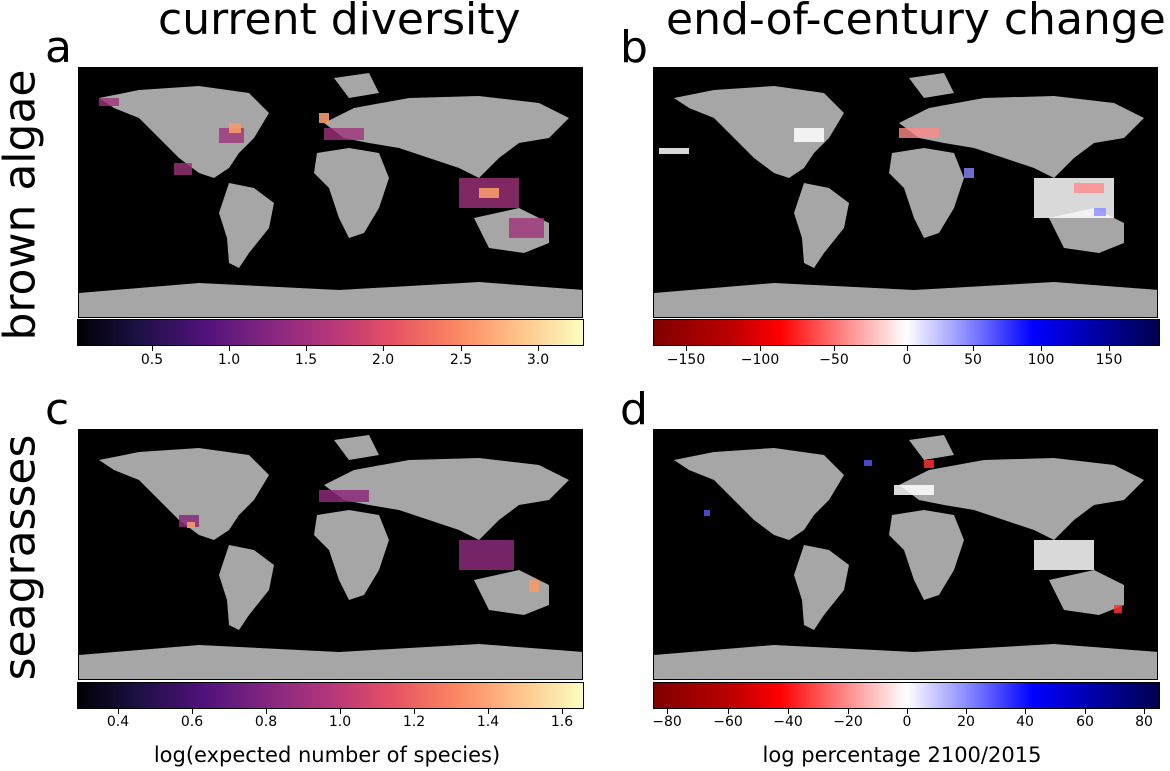 The height and width of the screenshot is (771, 1170). Describe the element at coordinates (118, 722) in the screenshot. I see `tick-label-c-0: 0.4` at that location.